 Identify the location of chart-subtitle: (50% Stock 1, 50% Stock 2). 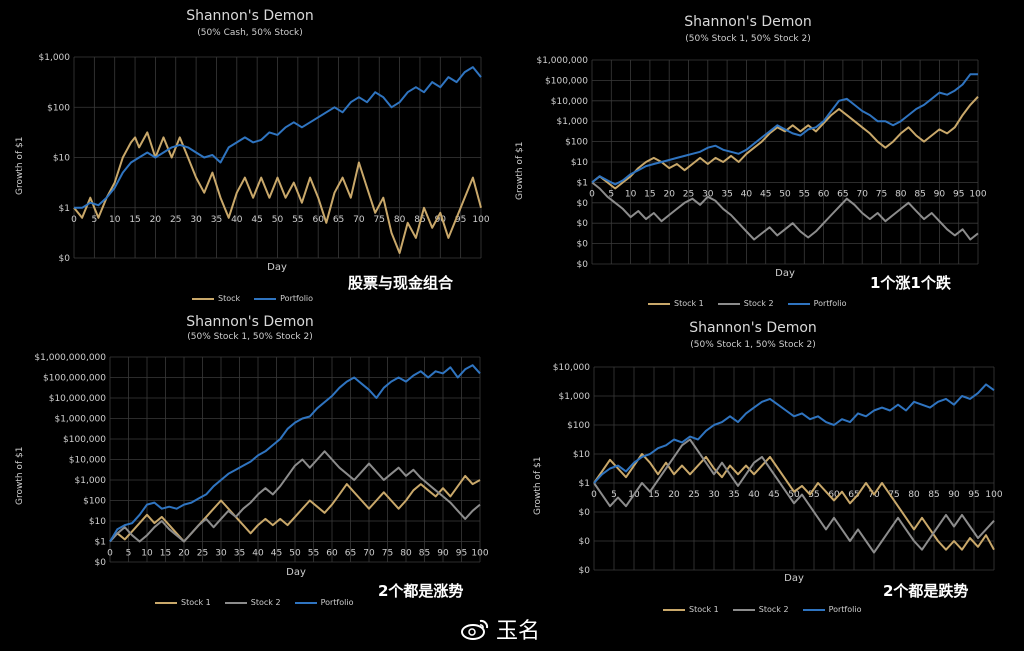
(250, 337).